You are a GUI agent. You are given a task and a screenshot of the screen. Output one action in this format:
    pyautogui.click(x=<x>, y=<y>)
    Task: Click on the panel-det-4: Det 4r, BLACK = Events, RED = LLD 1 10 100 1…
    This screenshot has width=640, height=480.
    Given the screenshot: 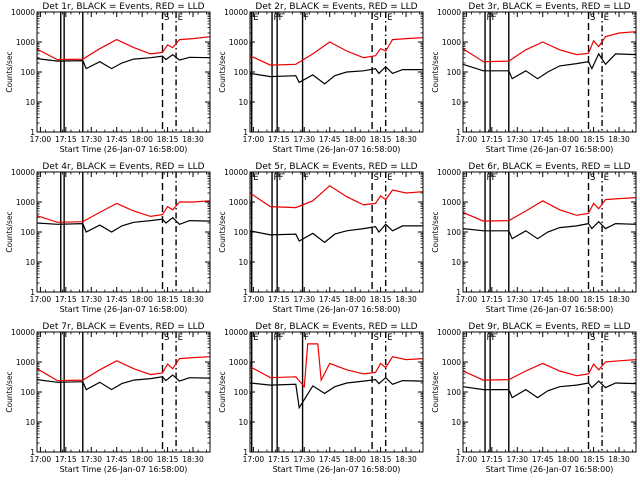 What is the action you would take?
    pyautogui.click(x=108, y=238)
    